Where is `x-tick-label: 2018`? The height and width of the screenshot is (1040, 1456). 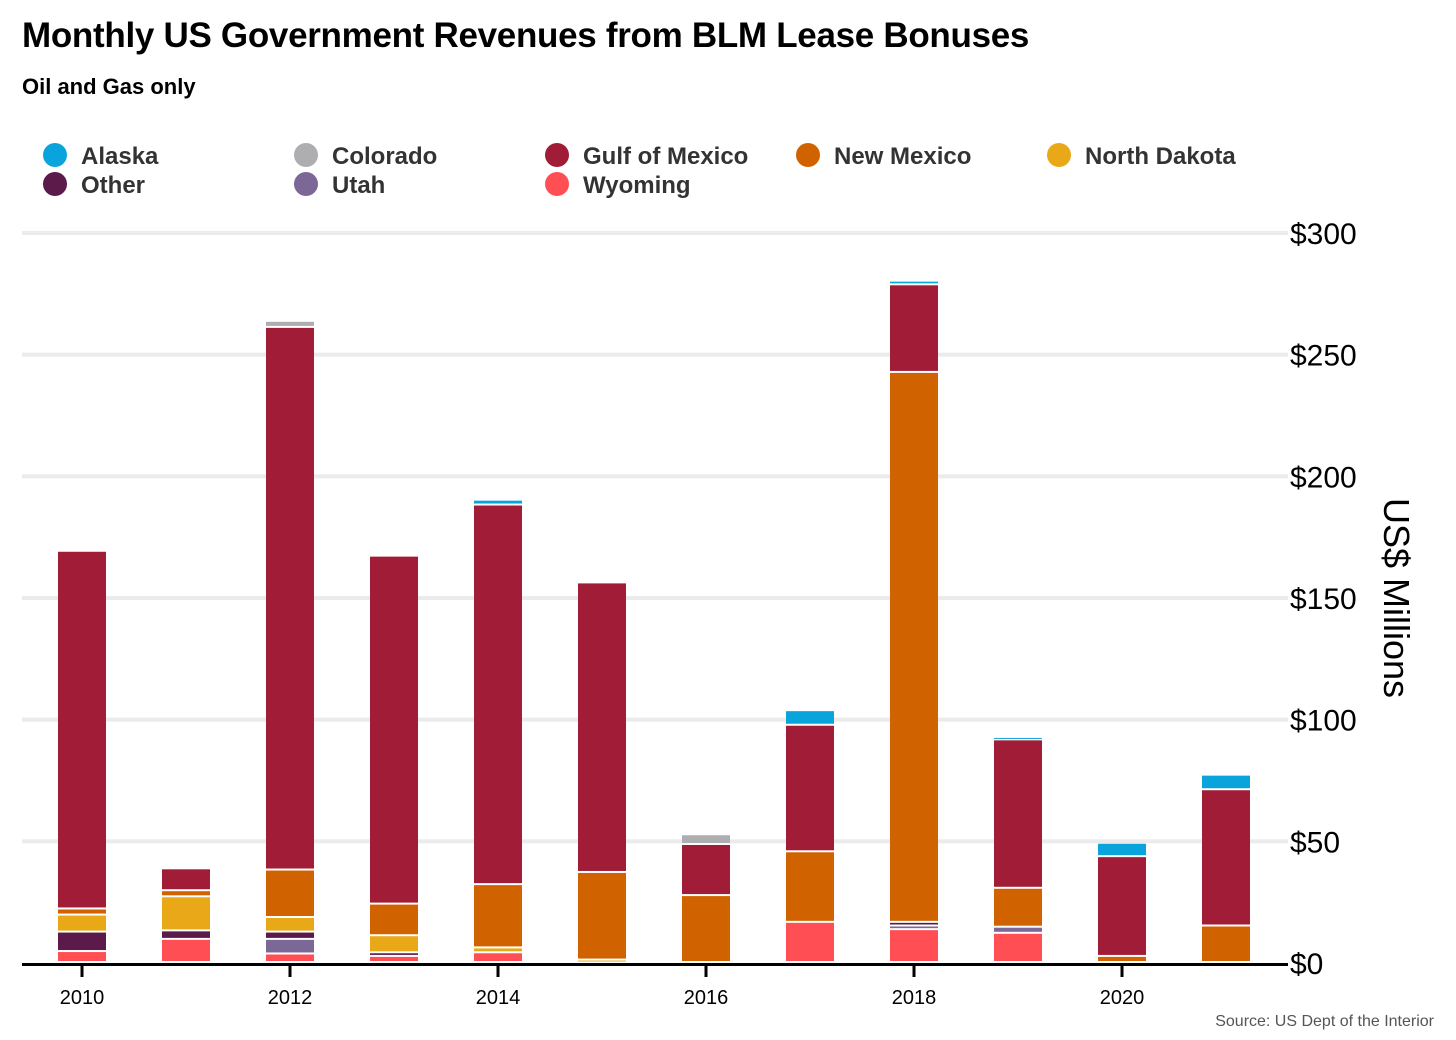 x-tick-label: 2018 is located at coordinates (914, 998).